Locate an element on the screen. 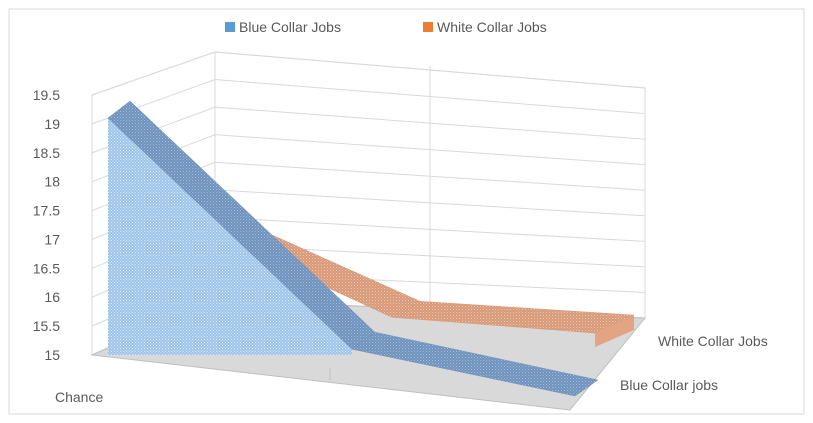 Image resolution: width=813 pixels, height=423 pixels. series-axis-label-white: White Collar Jobs is located at coordinates (713, 341).